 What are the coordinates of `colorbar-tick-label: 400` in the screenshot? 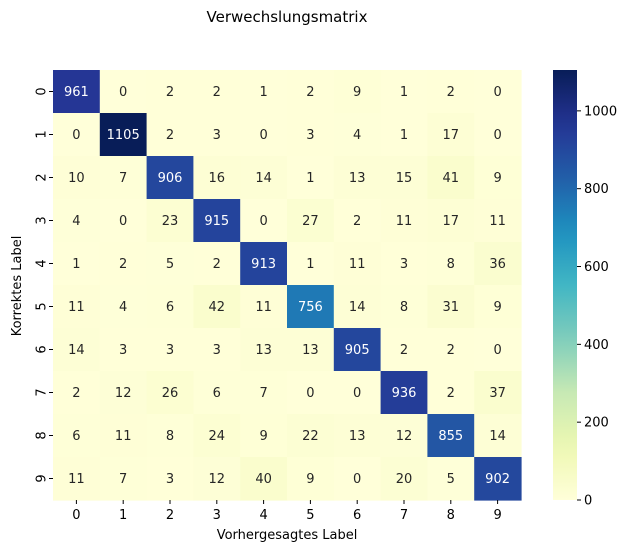 It's located at (596, 345).